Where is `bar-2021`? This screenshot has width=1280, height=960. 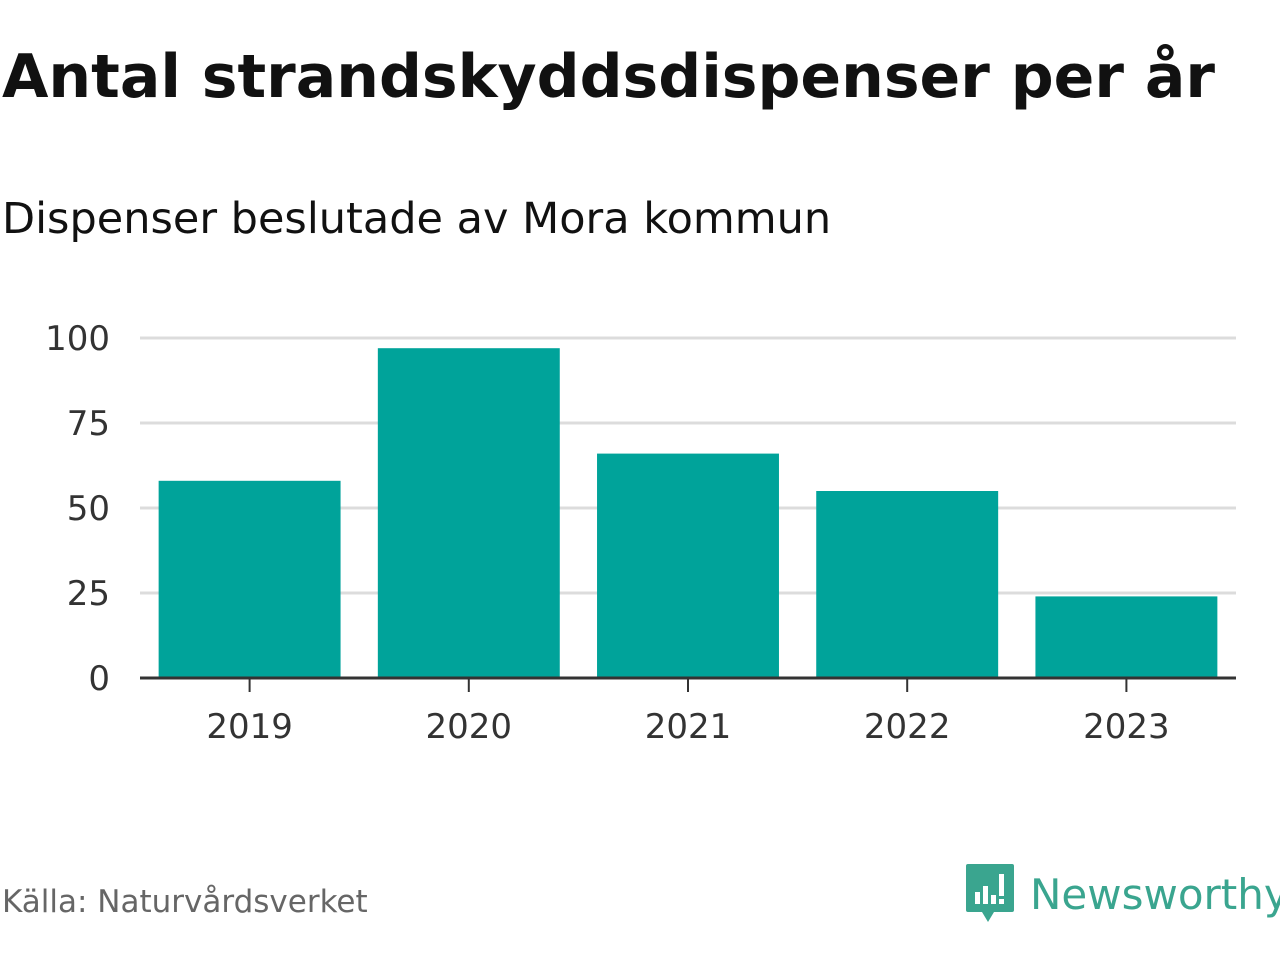 bar-2021 is located at coordinates (688, 565).